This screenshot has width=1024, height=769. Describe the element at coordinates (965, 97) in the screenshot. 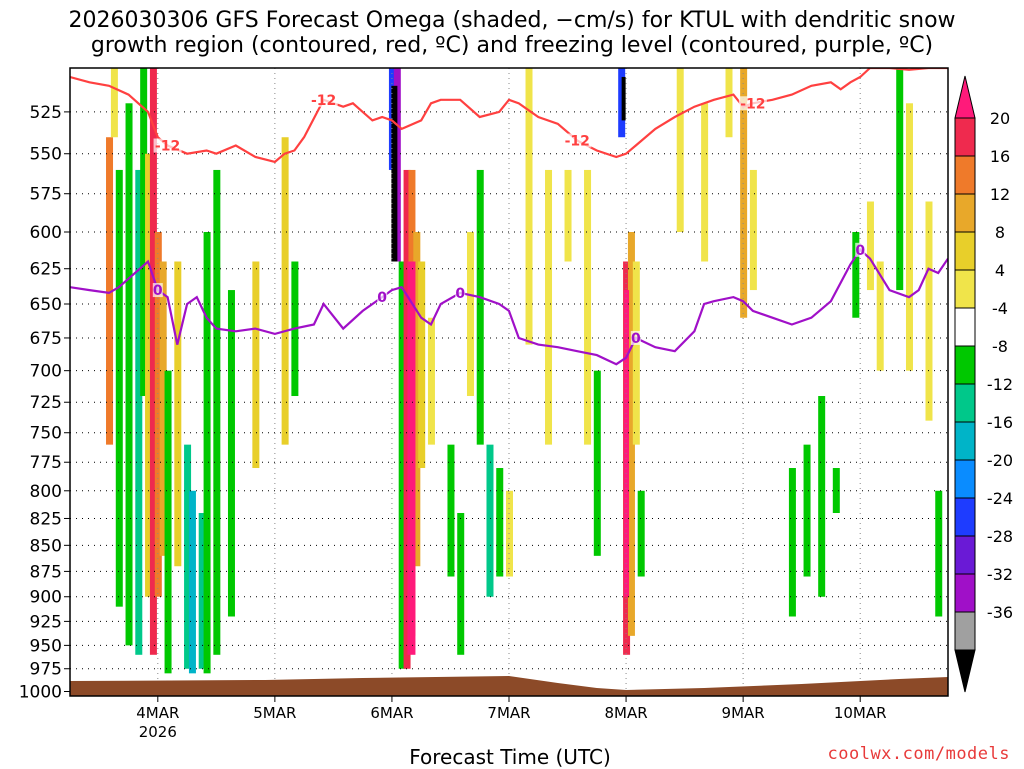

I see `colorbar-top-arrow` at that location.